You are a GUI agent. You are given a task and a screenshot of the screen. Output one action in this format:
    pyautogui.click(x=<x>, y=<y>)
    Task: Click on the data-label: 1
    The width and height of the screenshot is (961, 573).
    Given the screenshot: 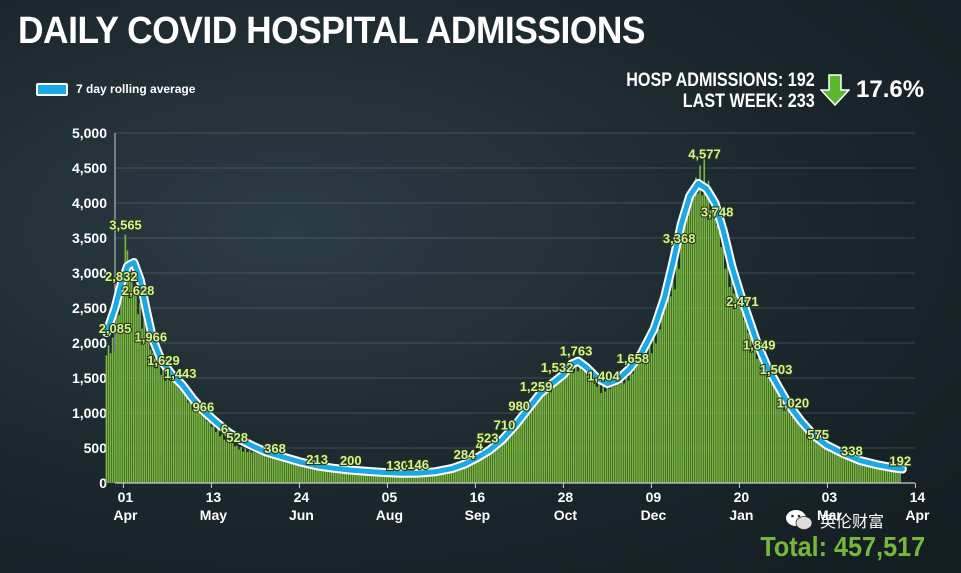 What is the action you would take?
    pyautogui.click(x=409, y=465)
    